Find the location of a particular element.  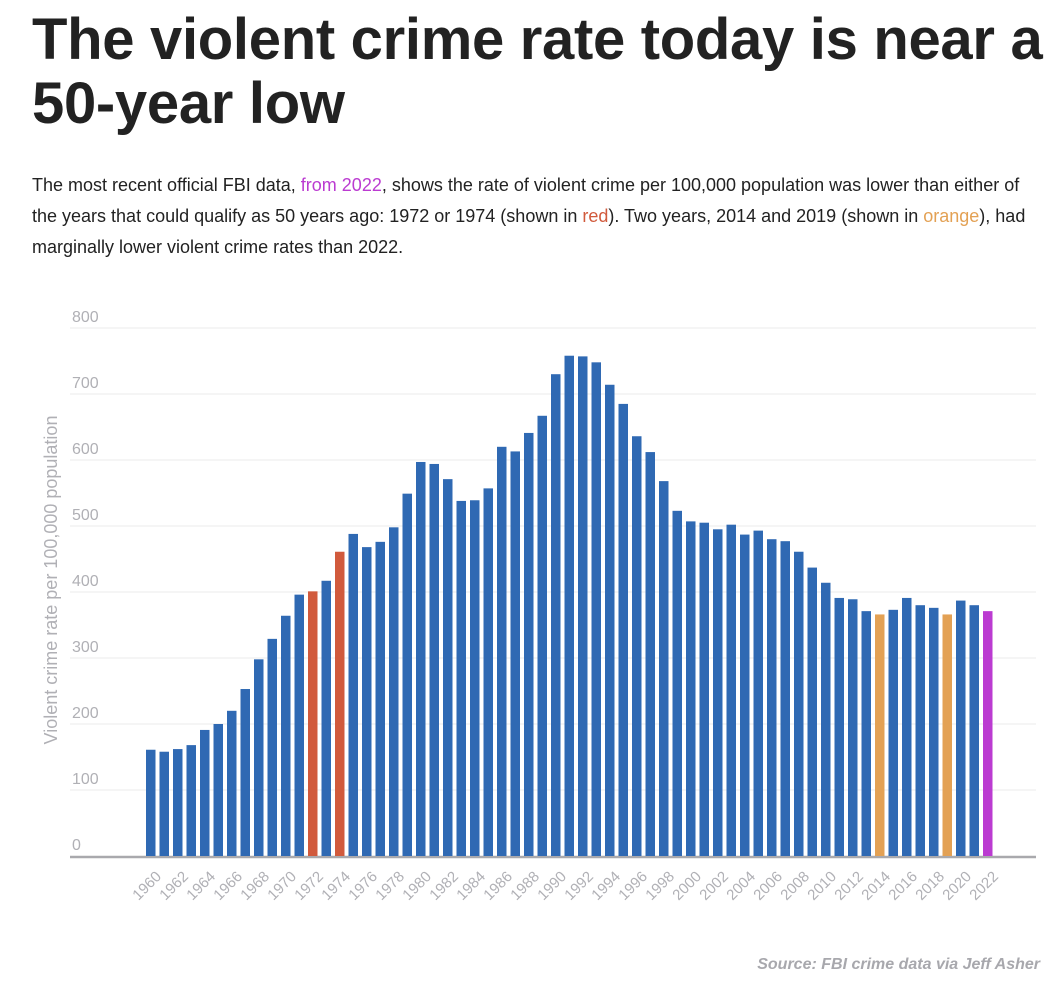

bar-1974: 1974: 461 is located at coordinates (340, 703).